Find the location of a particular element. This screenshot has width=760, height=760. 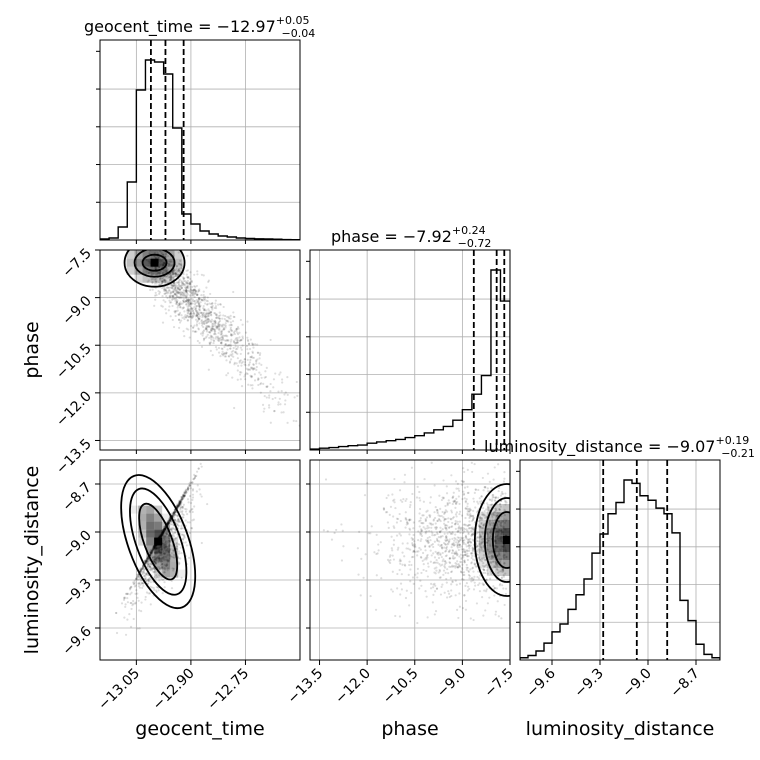

histogram-phase is located at coordinates (410, 359).